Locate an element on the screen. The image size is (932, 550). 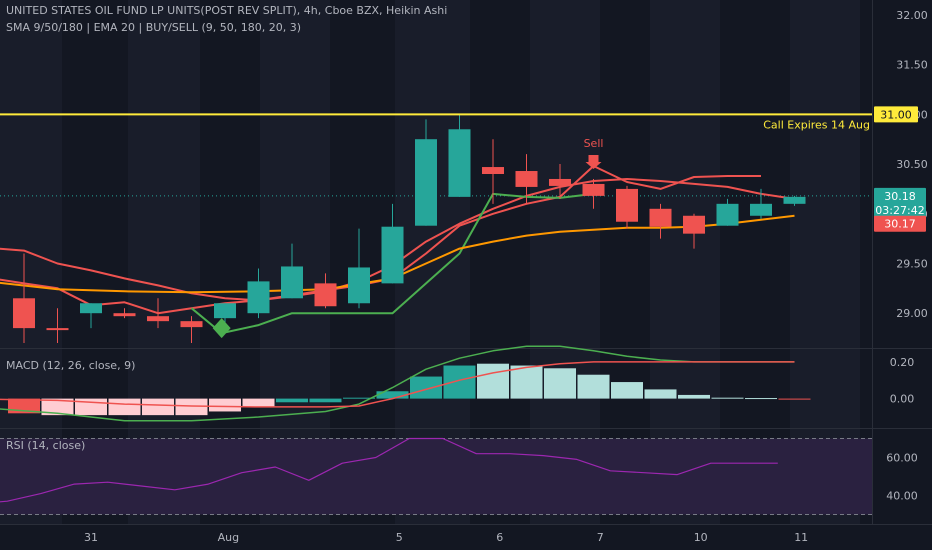
time-tick-label: 11 is located at coordinates (801, 537).